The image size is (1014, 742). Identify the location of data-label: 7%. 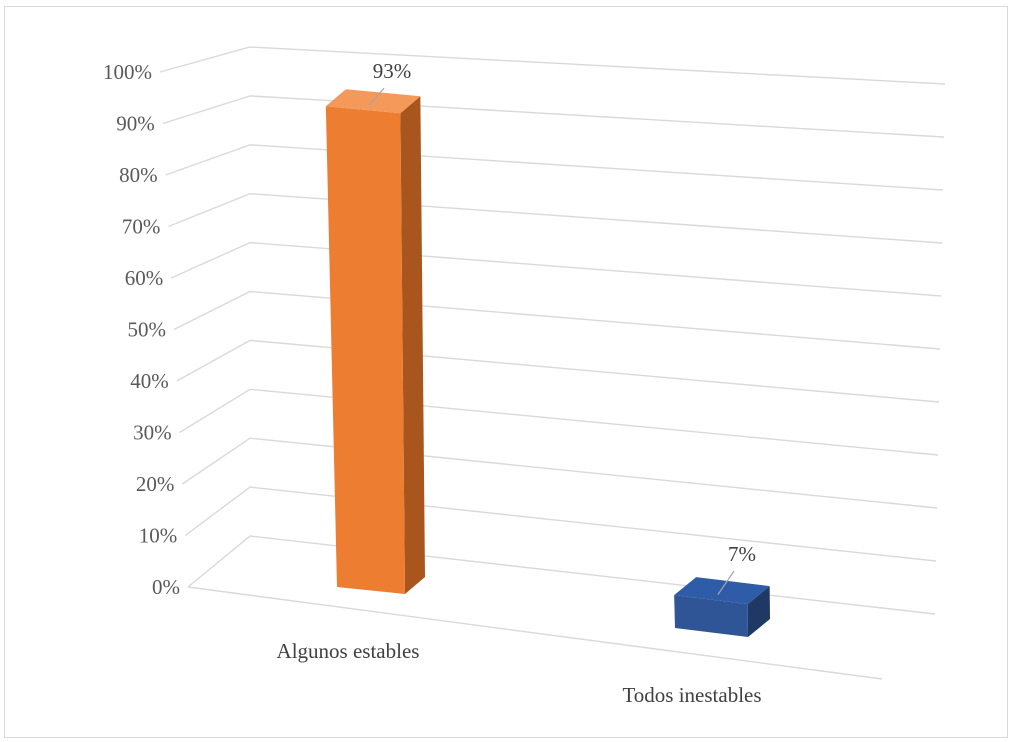
(742, 554).